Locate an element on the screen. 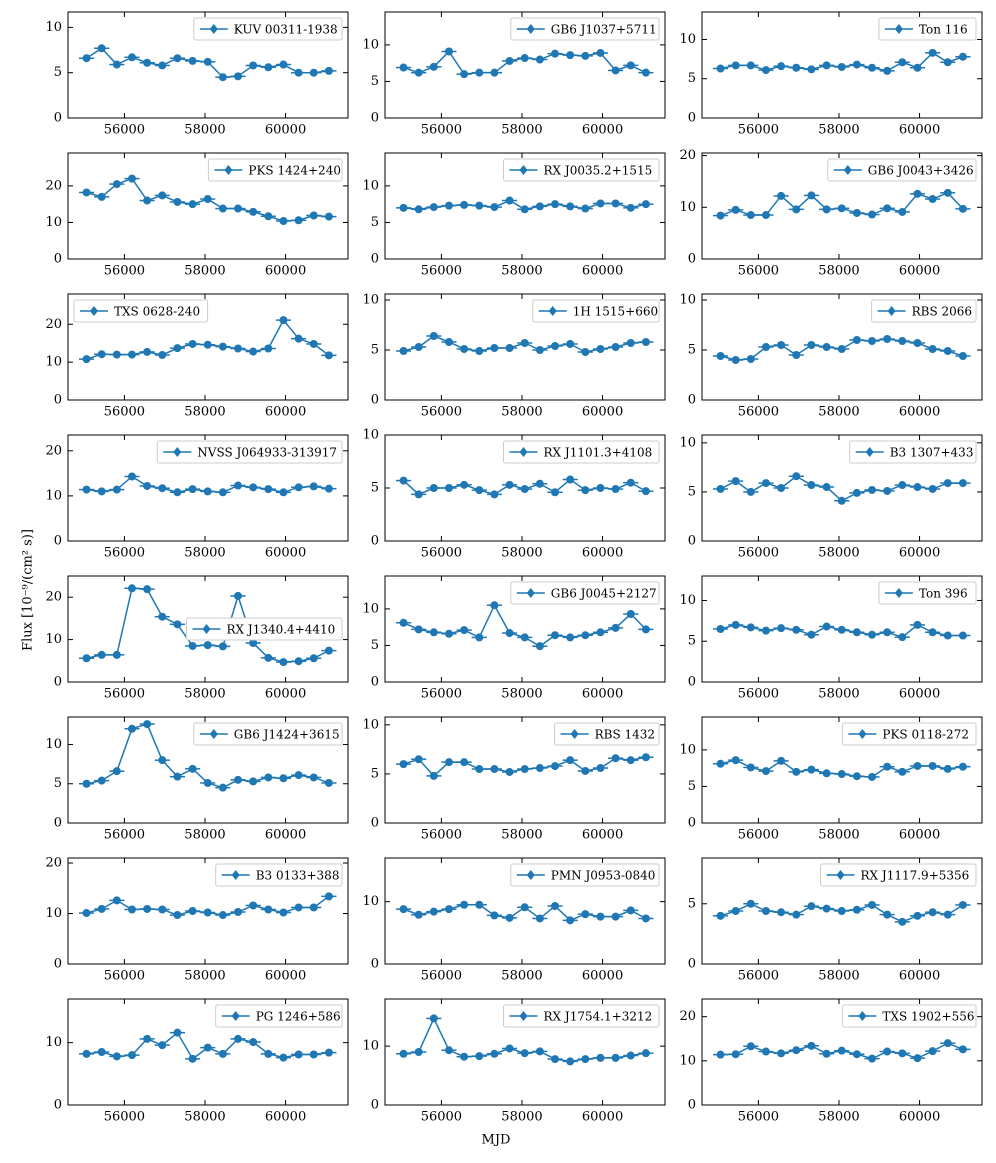 This screenshot has height=1163, width=996. legend-label: B3 0133+388 is located at coordinates (298, 876).